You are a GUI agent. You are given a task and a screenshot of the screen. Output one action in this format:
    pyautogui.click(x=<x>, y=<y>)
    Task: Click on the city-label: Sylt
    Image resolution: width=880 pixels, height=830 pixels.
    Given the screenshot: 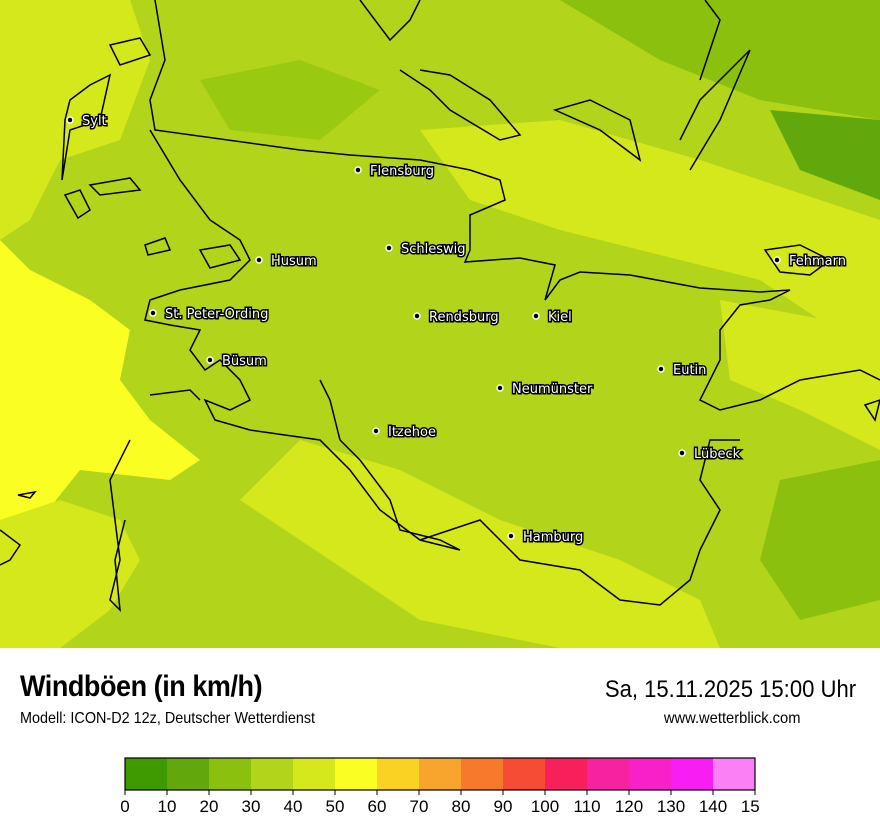 What is the action you would take?
    pyautogui.click(x=94, y=121)
    